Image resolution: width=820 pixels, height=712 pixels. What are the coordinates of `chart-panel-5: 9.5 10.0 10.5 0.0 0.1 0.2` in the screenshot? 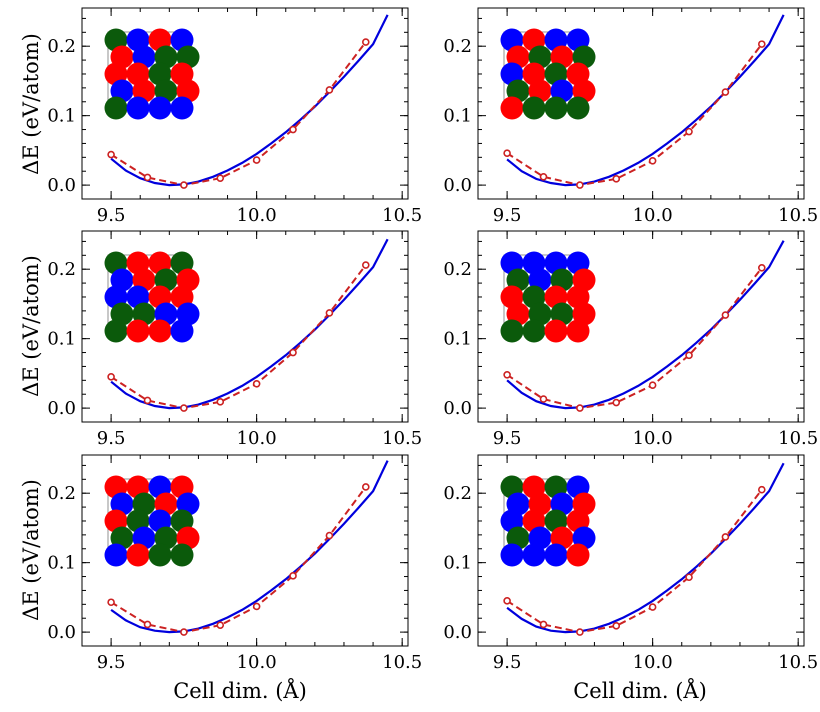 It's located at (234, 563).